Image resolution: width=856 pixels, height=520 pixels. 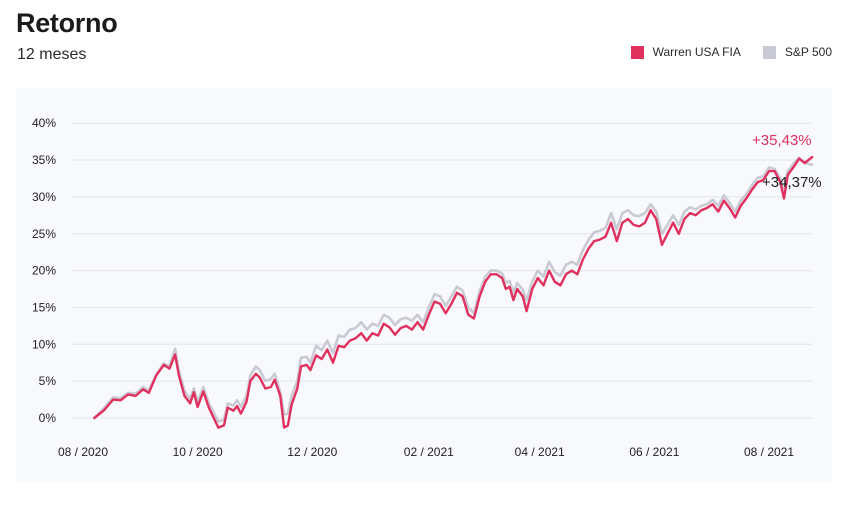 What do you see at coordinates (782, 140) in the screenshot?
I see `end-label-warren: +35,43%` at bounding box center [782, 140].